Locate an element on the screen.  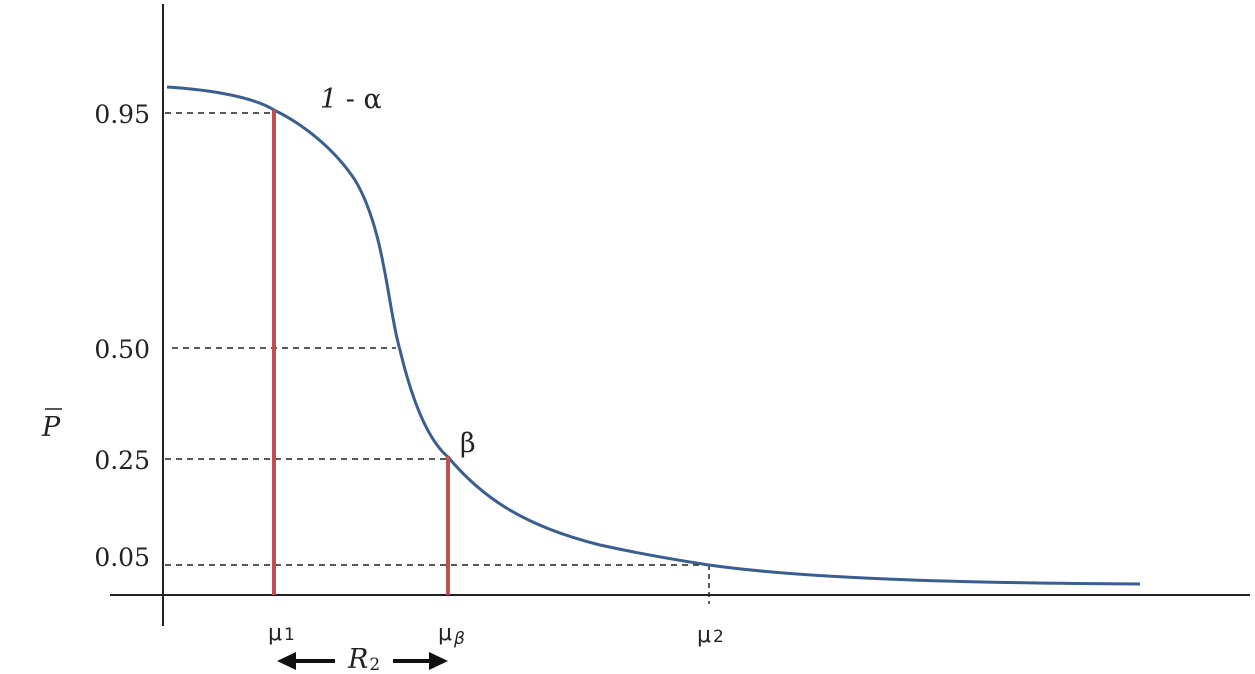
range-label: R2 is located at coordinates (363, 659).